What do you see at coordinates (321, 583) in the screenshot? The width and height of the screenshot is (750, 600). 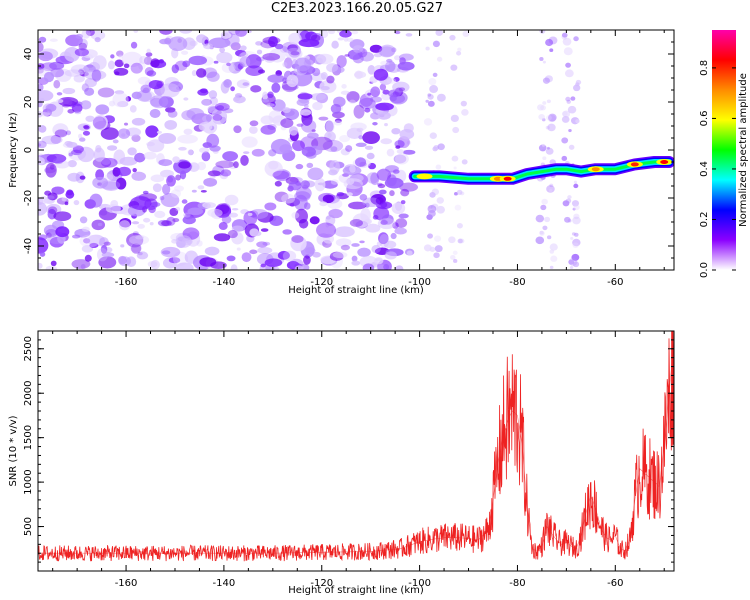 I see `x-tick-label: -120` at bounding box center [321, 583].